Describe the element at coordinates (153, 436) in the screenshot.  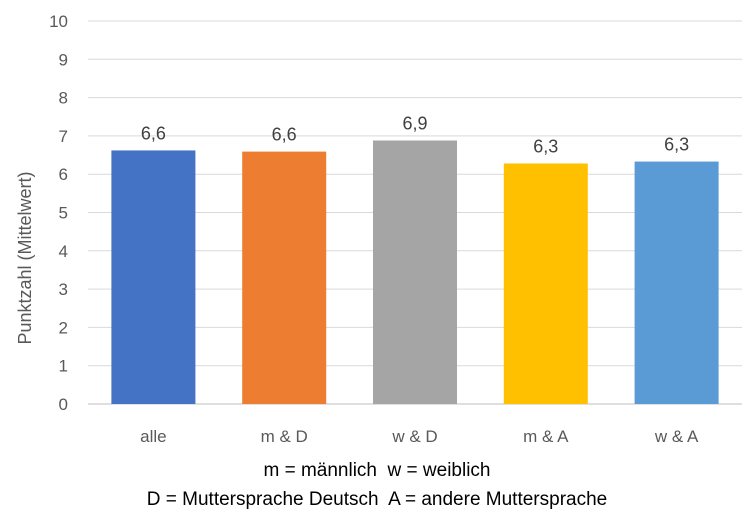
I see `x-tick-label: alle` at that location.